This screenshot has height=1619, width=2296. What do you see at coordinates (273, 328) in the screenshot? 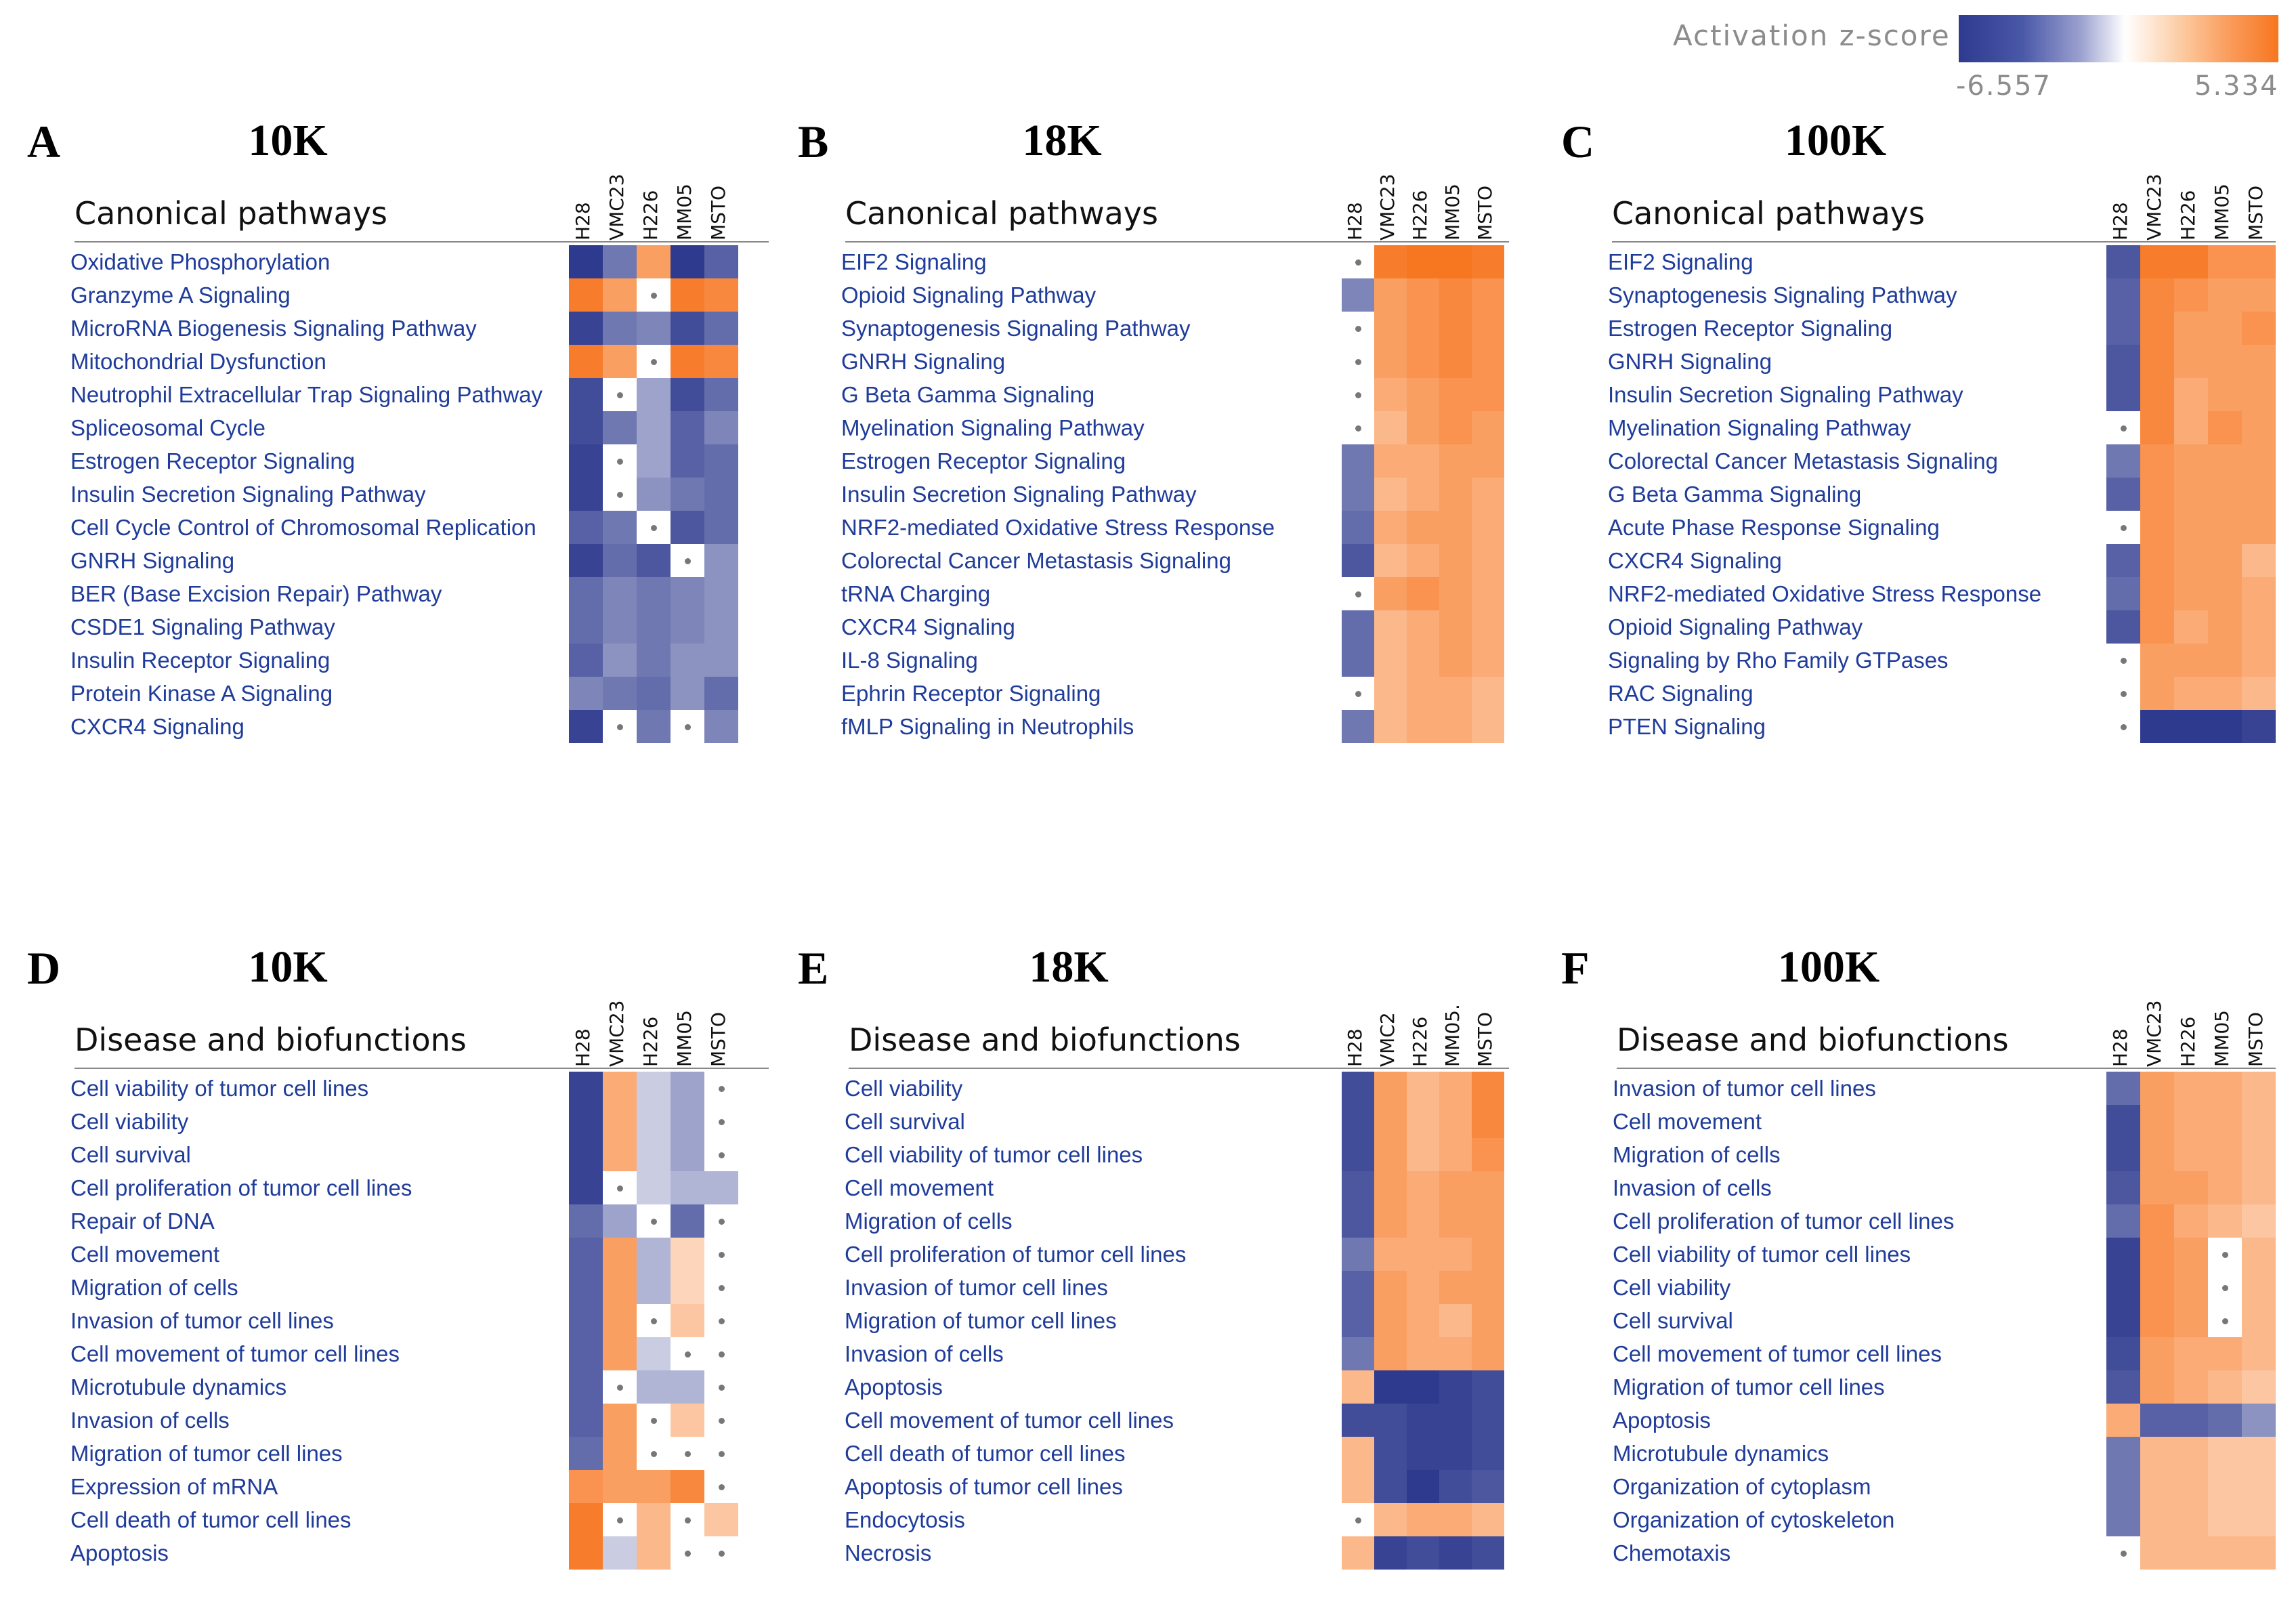
I see `row-label: MicroRNA Biogenesis Signaling Pathway` at bounding box center [273, 328].